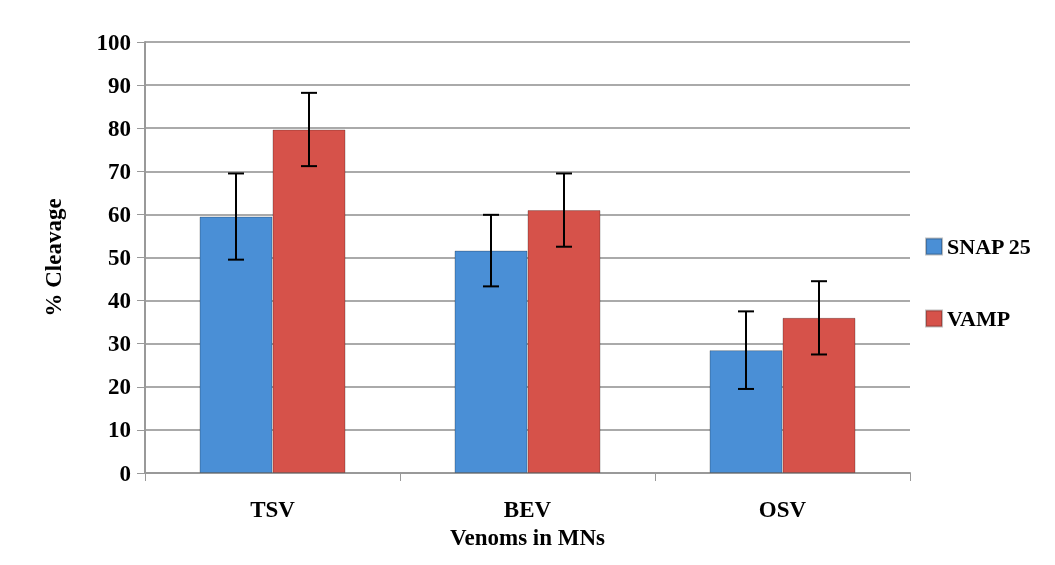 Image resolution: width=1055 pixels, height=565 pixels. Describe the element at coordinates (273, 509) in the screenshot. I see `x-tick-label: TSV` at that location.